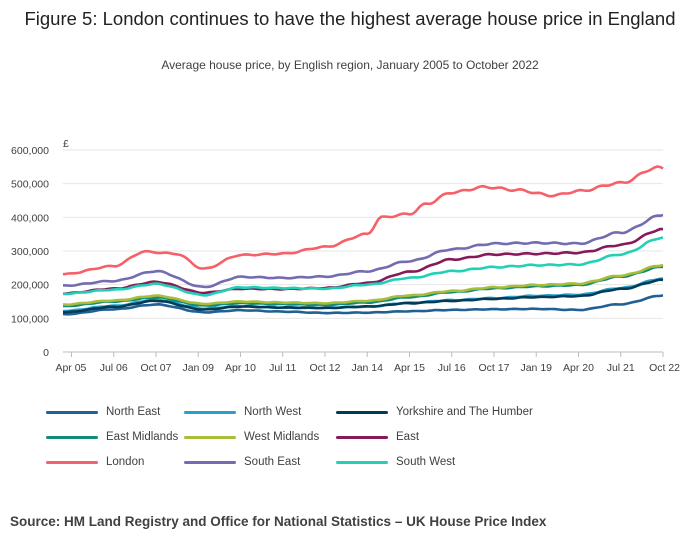 The height and width of the screenshot is (549, 700). What do you see at coordinates (536, 368) in the screenshot?
I see `x-tick-label: Jan 19` at bounding box center [536, 368].